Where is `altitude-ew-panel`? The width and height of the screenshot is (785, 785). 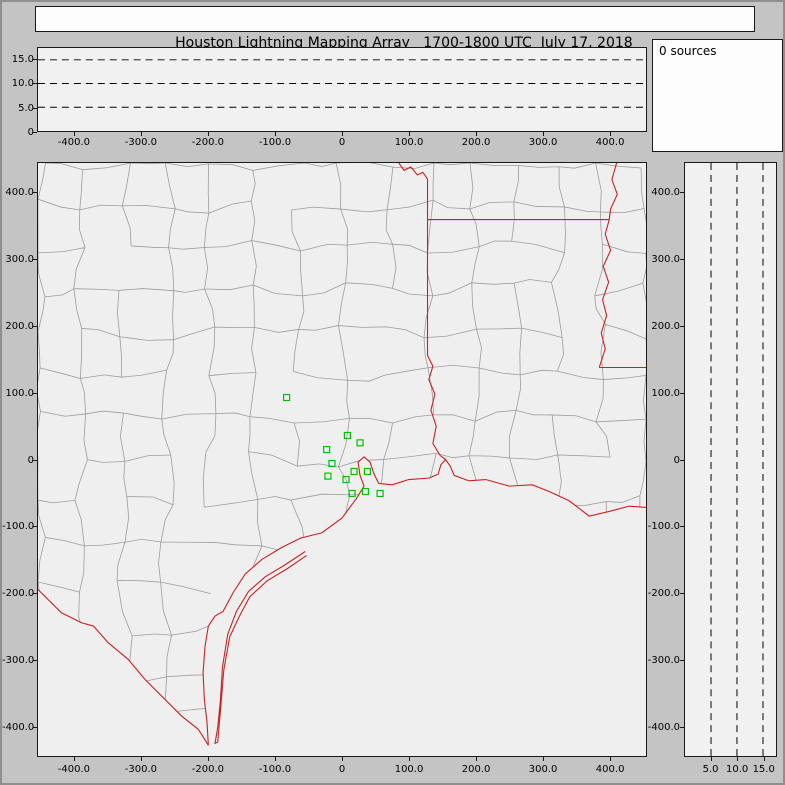
altitude-ew-panel is located at coordinates (342, 89).